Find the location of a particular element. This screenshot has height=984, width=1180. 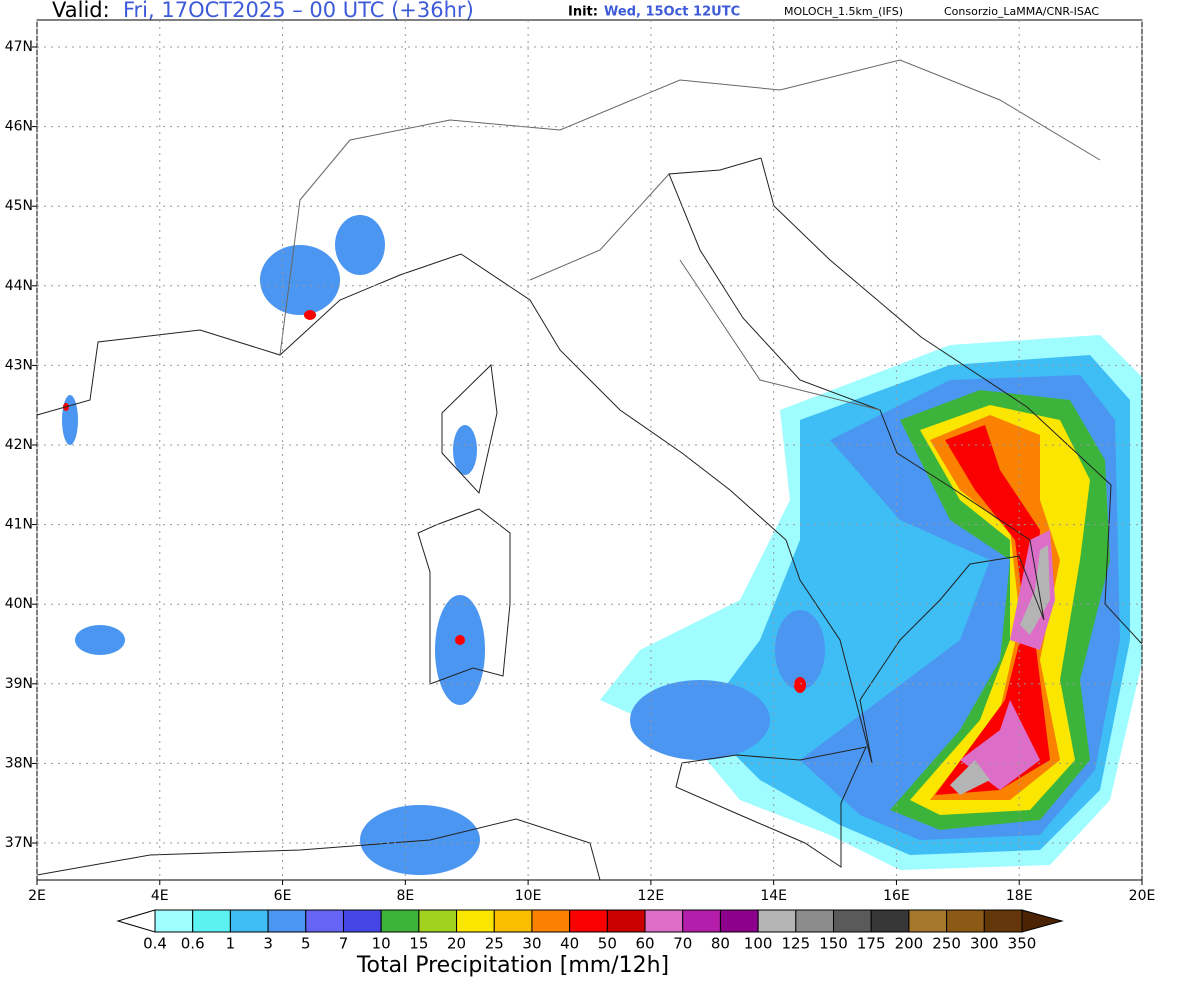

valid-label: Valid: is located at coordinates (81, 11).